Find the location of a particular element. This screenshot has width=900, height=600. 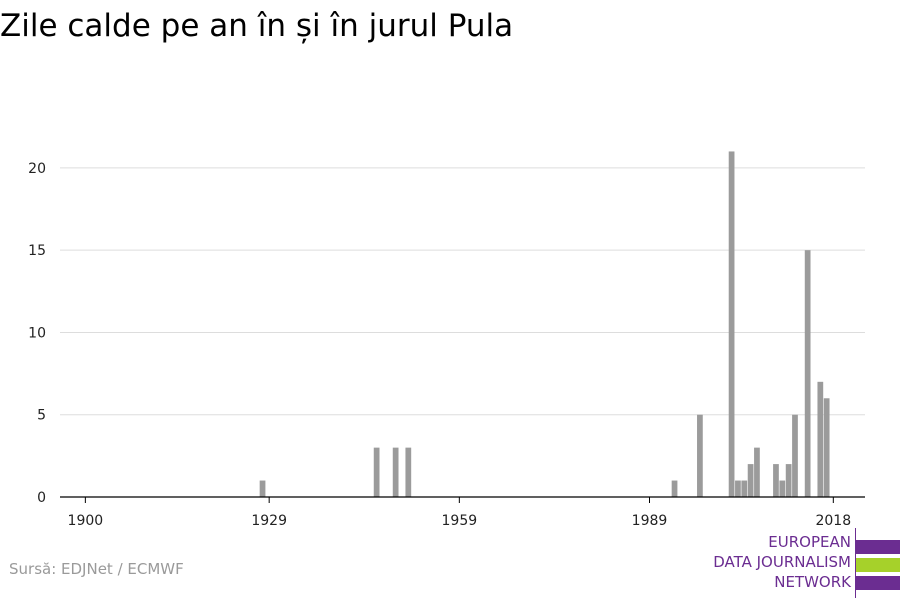

x-tick-label: 2018 is located at coordinates (833, 521).